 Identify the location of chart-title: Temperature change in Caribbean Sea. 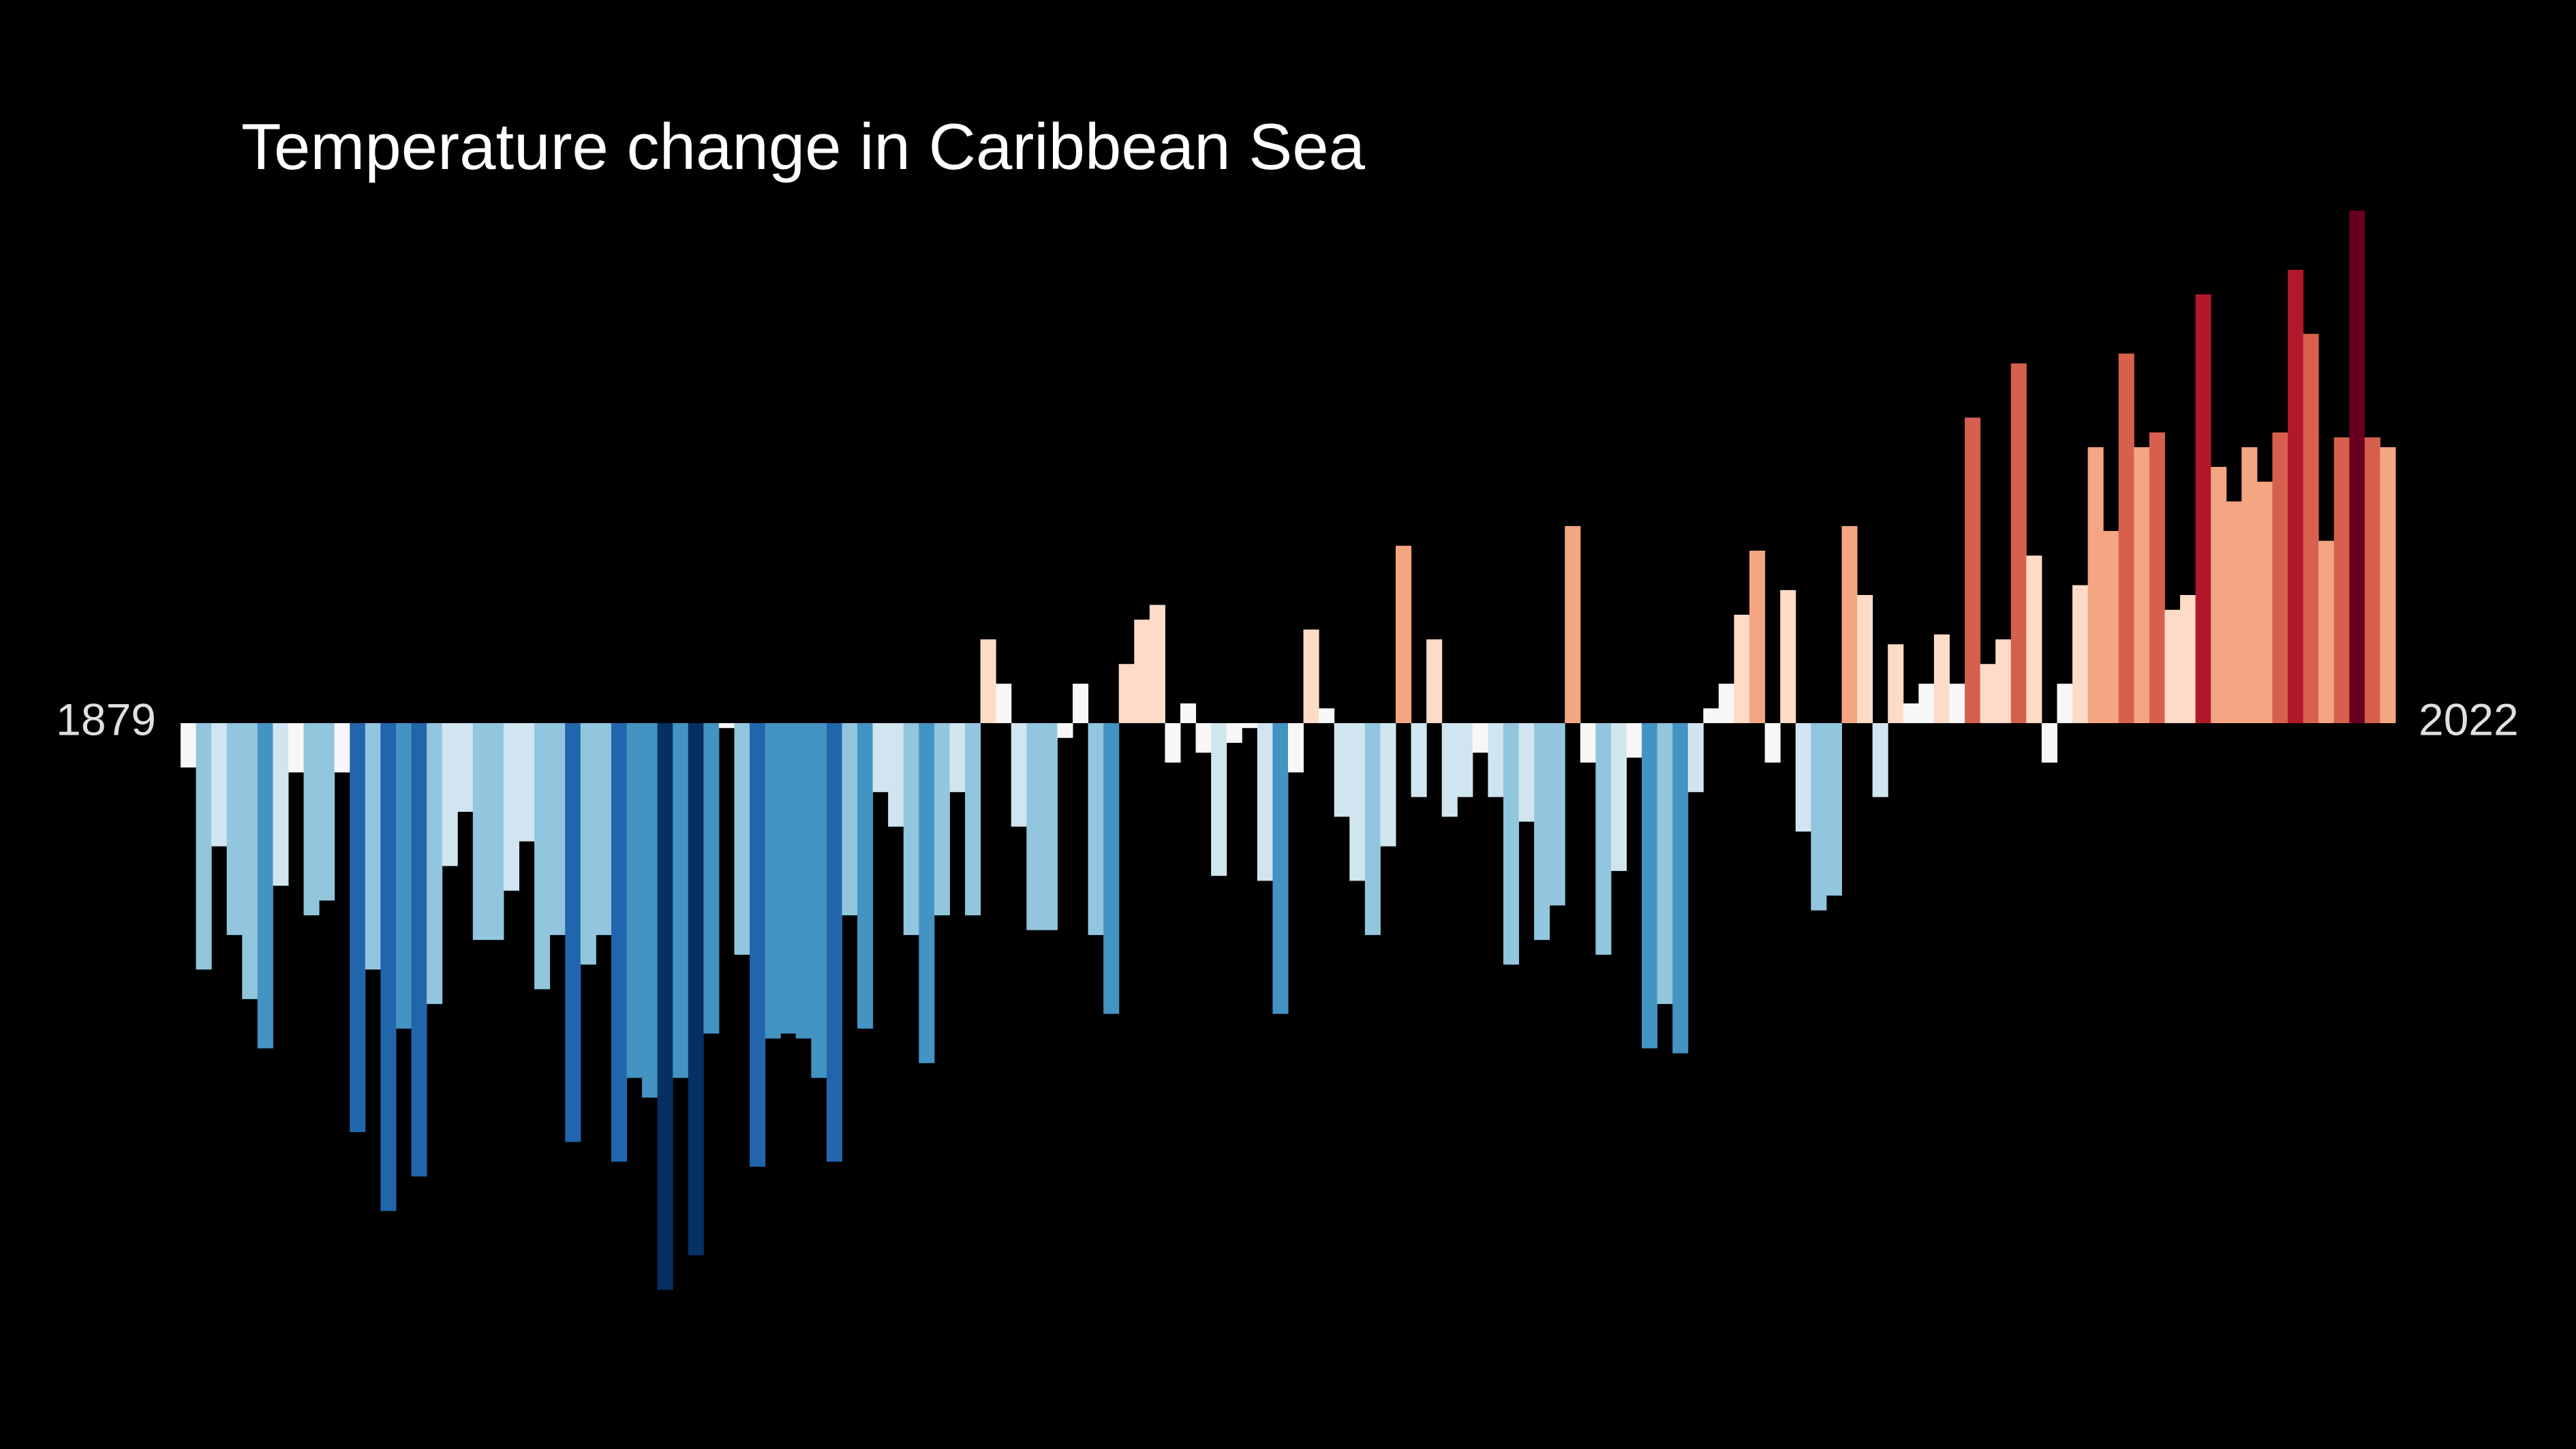
(803, 146).